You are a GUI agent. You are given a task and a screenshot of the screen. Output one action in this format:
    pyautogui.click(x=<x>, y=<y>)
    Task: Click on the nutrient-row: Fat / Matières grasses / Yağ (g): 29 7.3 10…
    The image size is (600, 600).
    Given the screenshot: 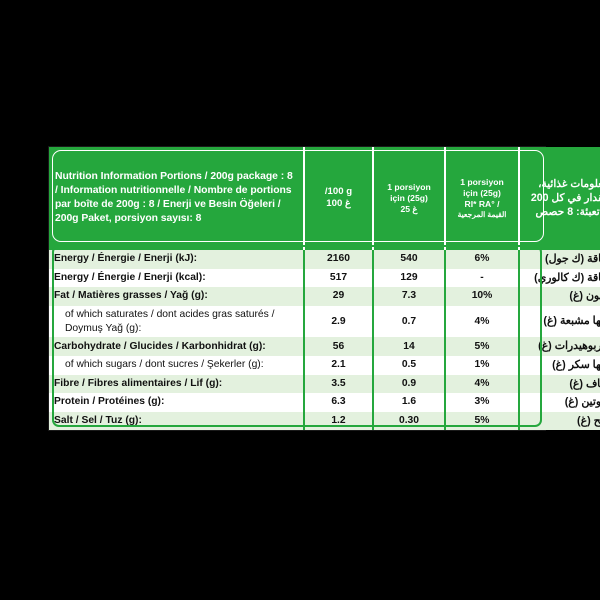 What is the action you would take?
    pyautogui.click(x=324, y=296)
    